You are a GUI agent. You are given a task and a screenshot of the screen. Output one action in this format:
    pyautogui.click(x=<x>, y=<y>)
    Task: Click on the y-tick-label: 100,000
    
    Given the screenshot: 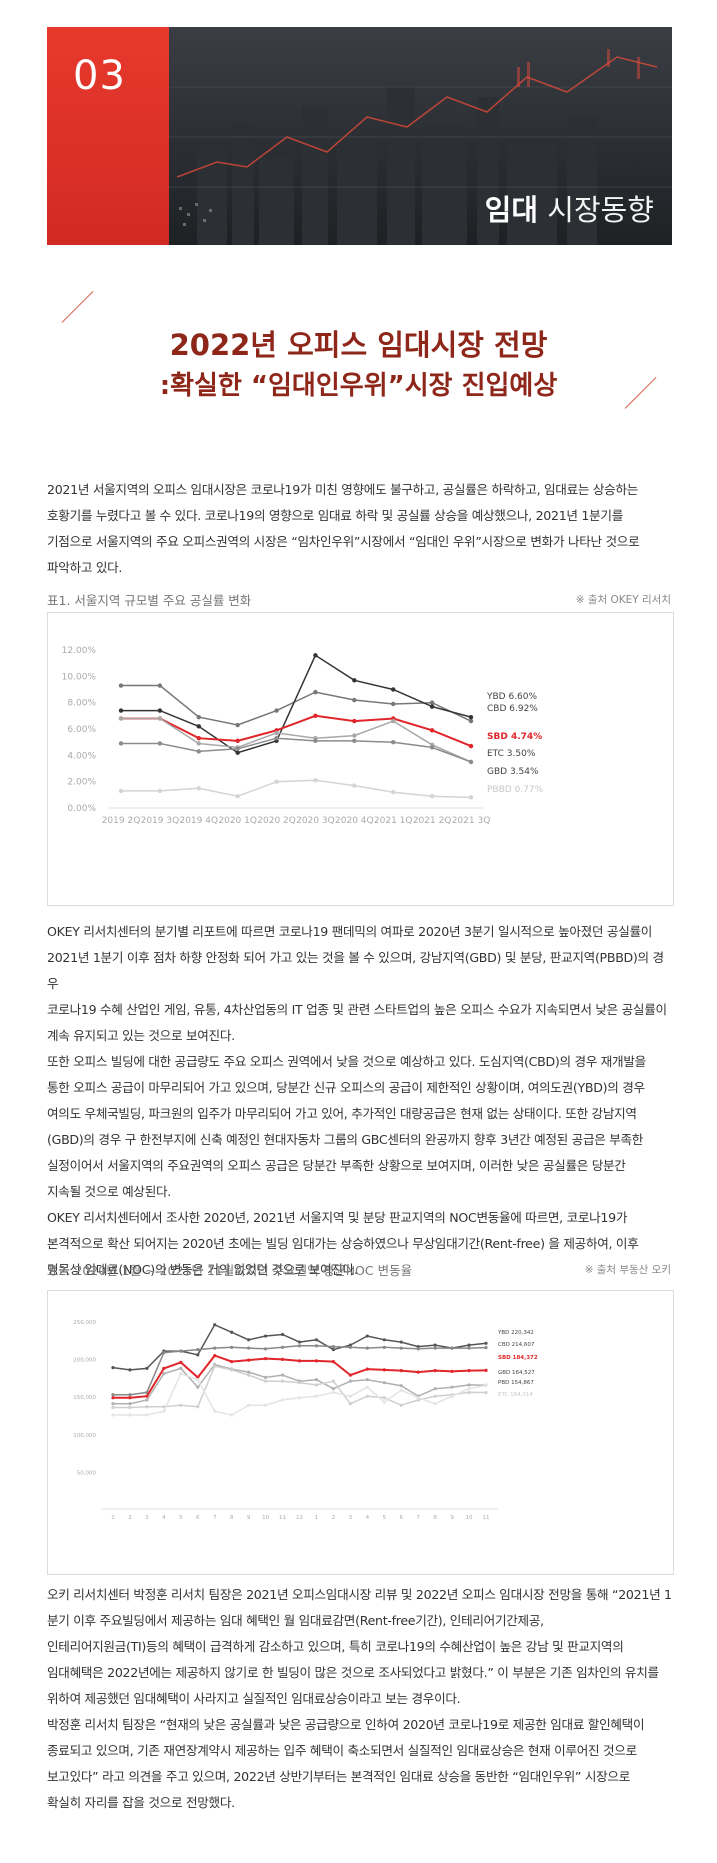 What is the action you would take?
    pyautogui.click(x=84, y=1436)
    